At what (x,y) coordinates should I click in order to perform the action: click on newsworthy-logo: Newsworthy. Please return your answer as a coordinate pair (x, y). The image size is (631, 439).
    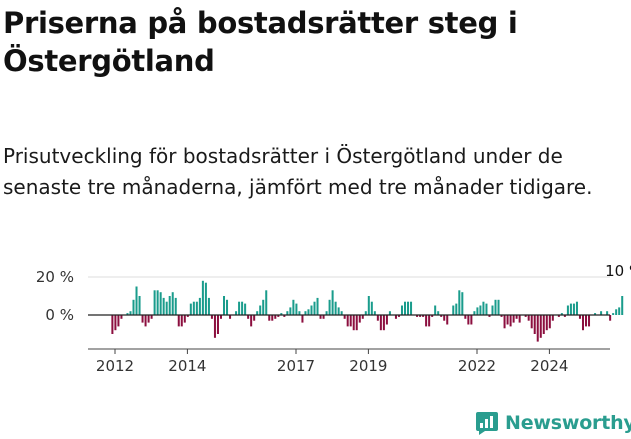
    Looking at the image, I should click on (553, 423).